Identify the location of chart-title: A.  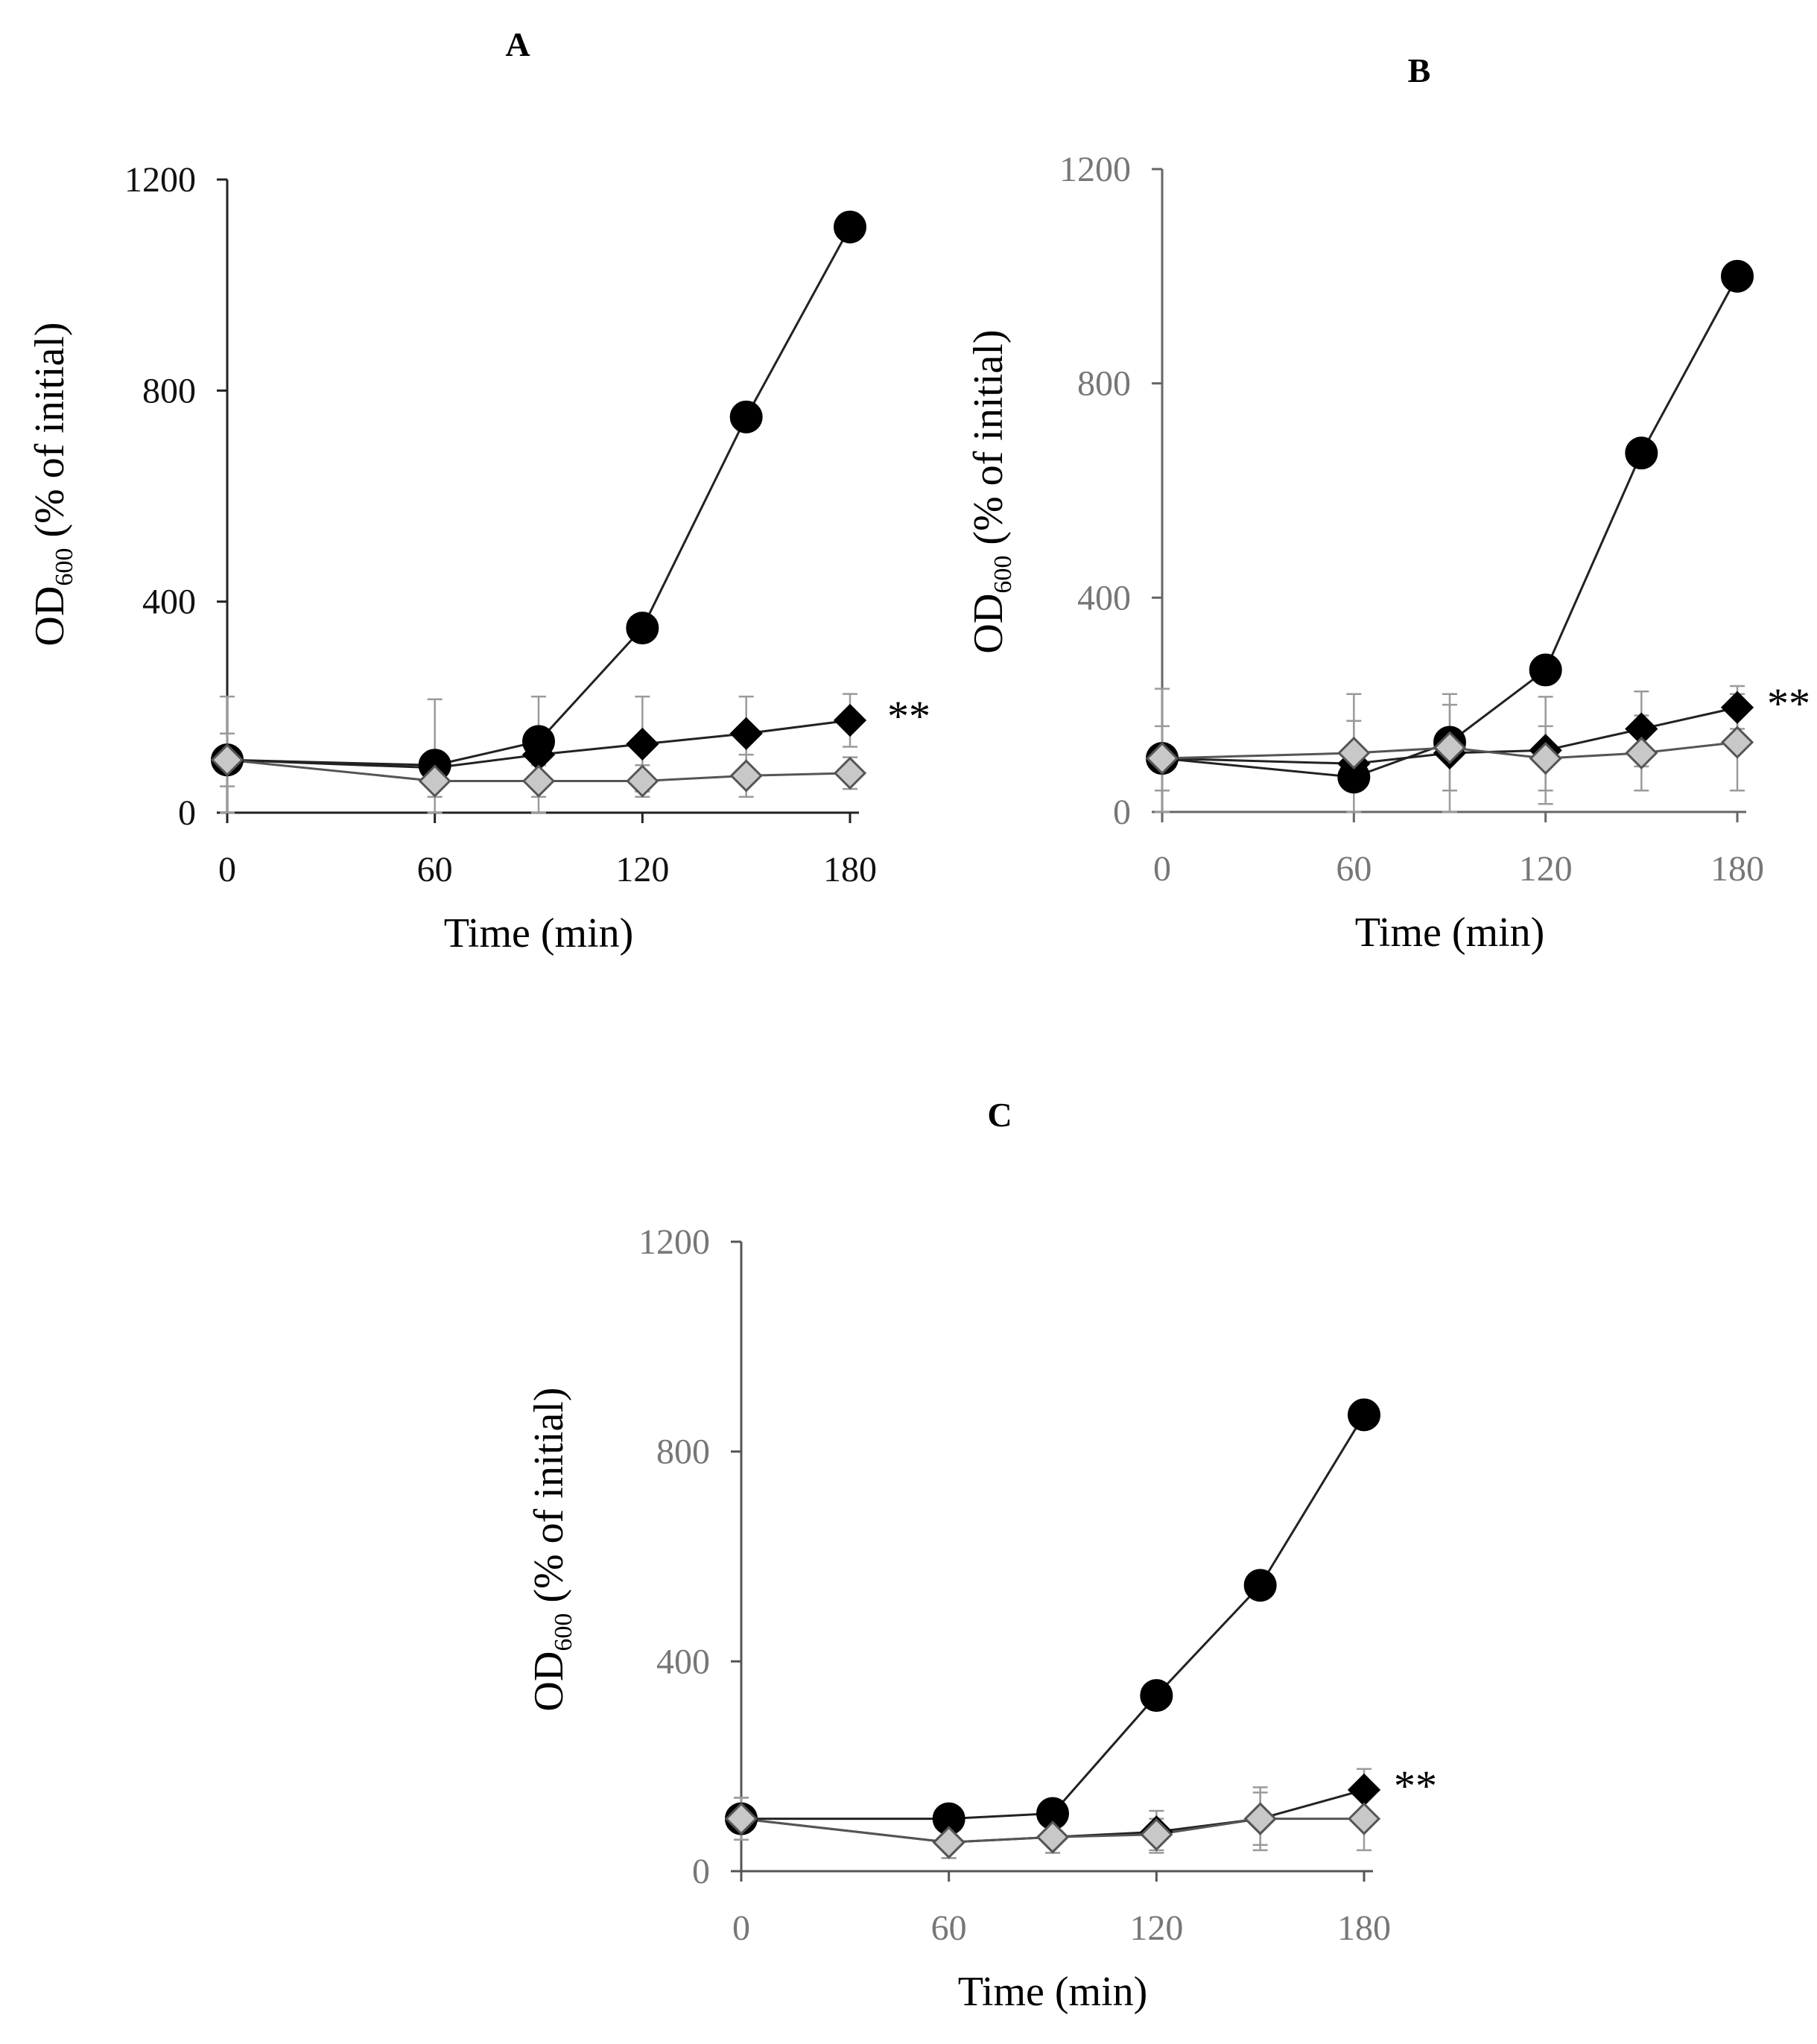
(517, 44).